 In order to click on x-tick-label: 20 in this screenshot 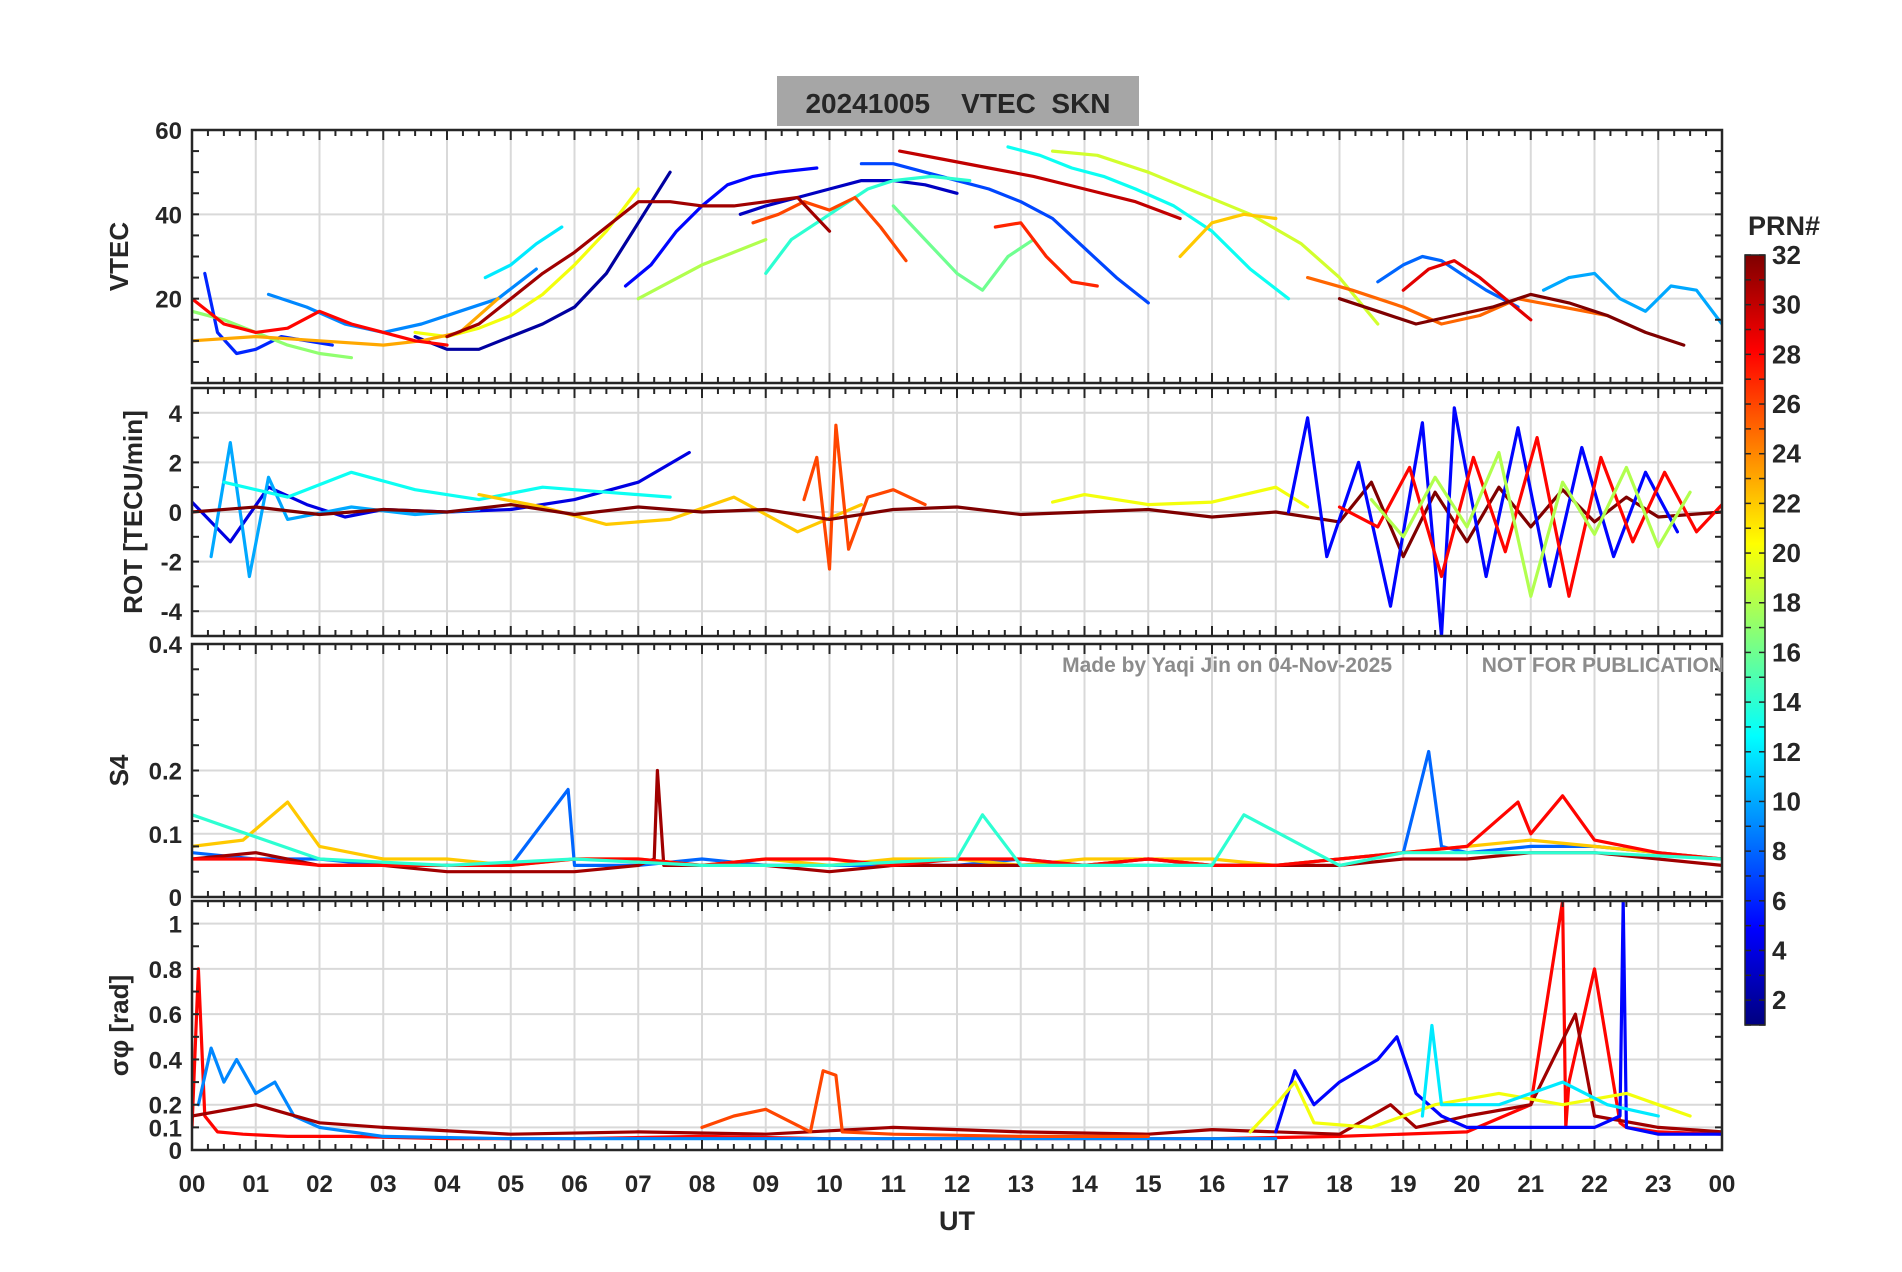, I will do `click(1467, 1184)`.